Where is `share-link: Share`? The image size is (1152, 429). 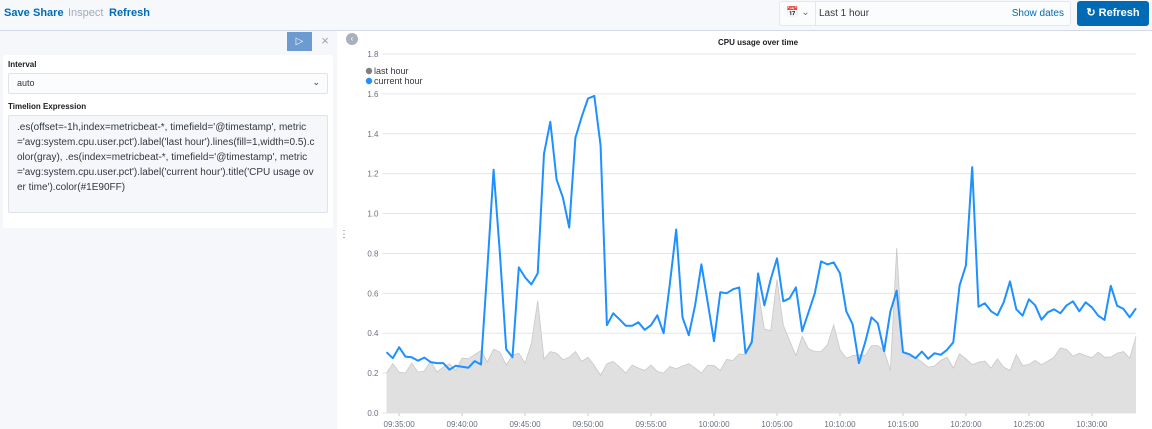 share-link: Share is located at coordinates (48, 13).